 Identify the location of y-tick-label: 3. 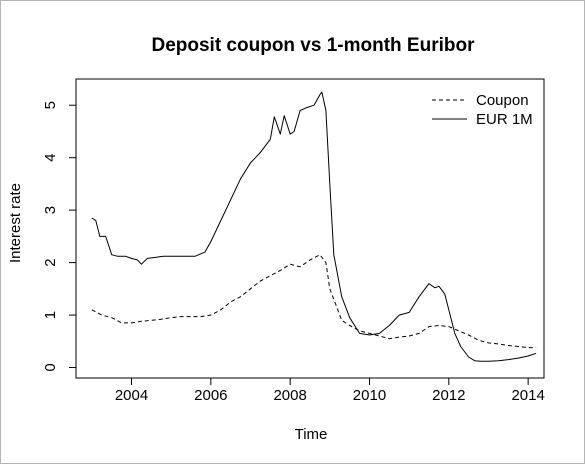
(50, 210).